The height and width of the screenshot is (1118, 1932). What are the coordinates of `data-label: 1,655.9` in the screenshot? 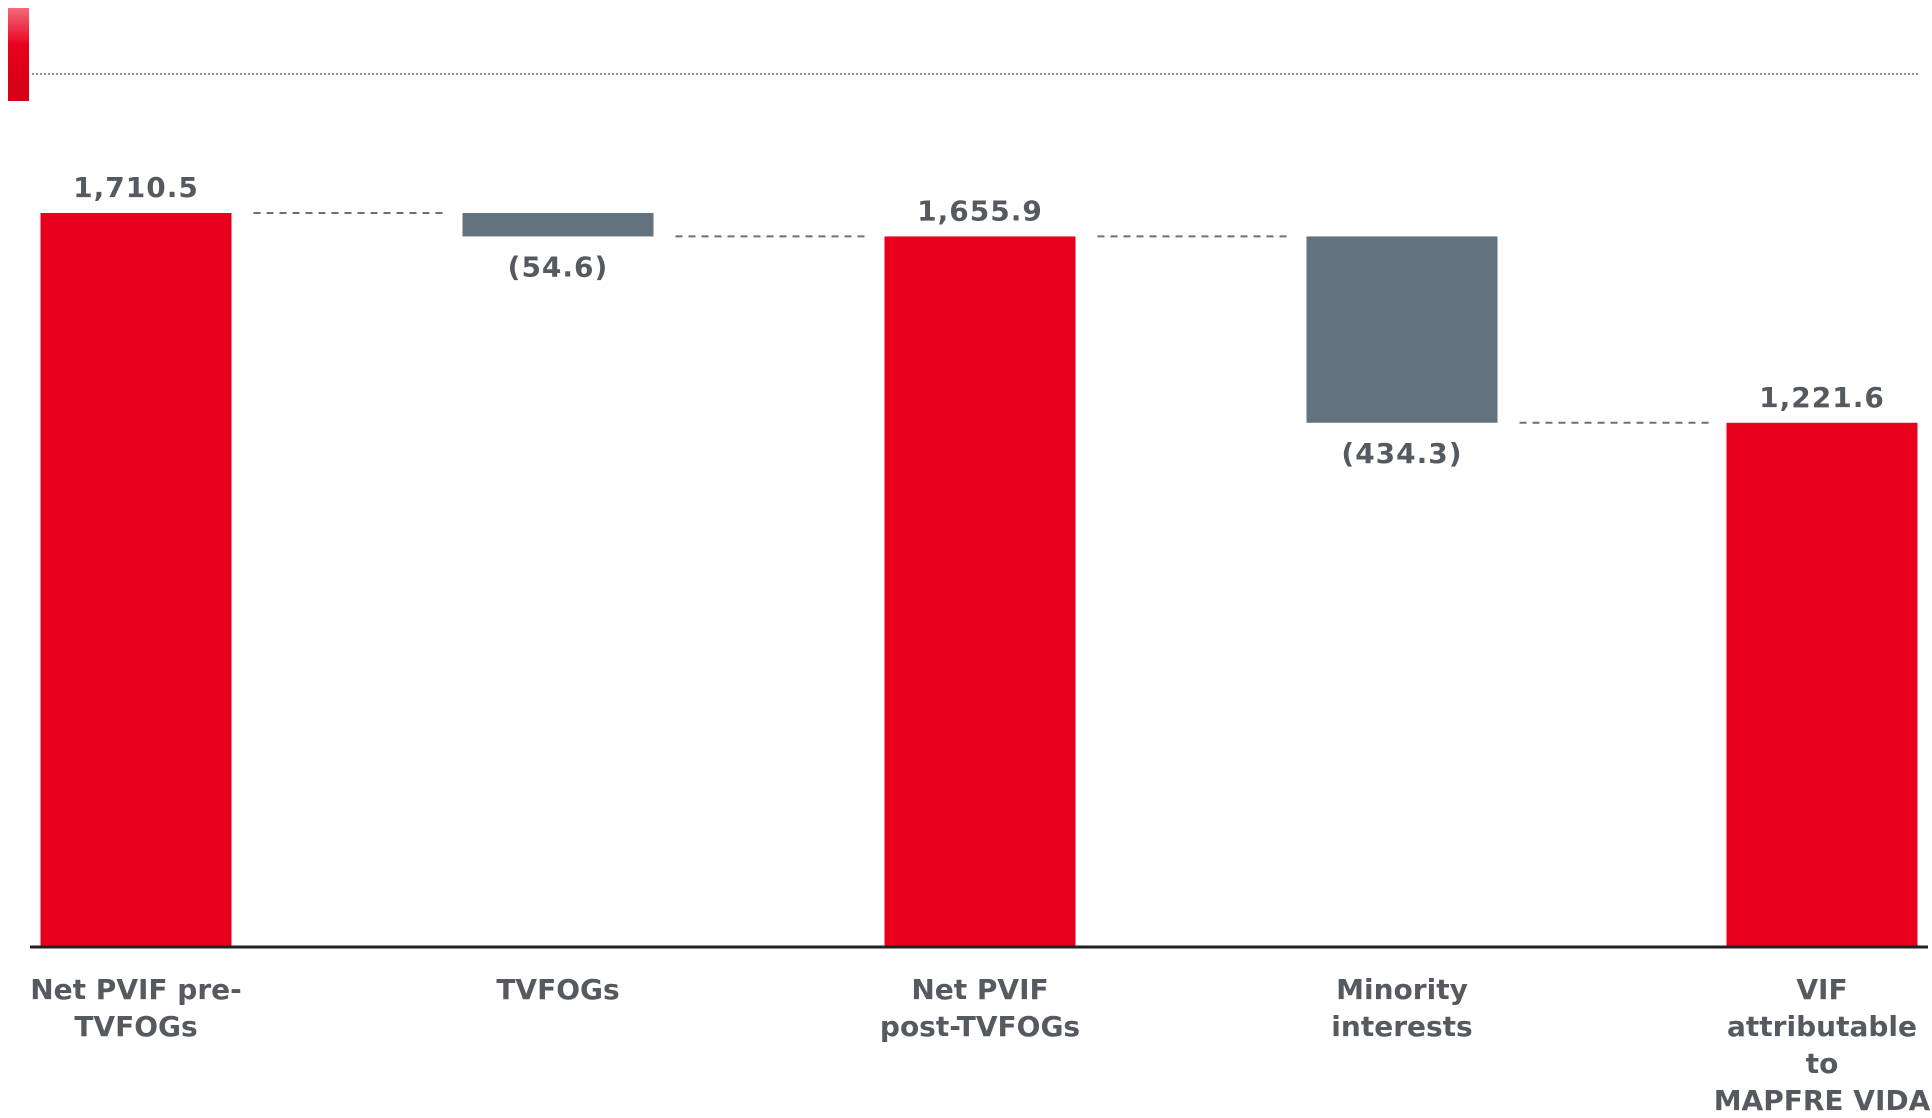 It's located at (980, 210).